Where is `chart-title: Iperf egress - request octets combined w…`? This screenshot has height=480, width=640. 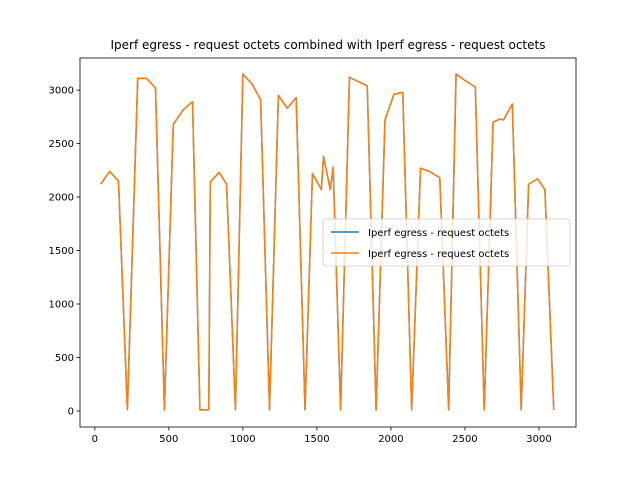
chart-title: Iperf egress - request octets combined w… is located at coordinates (328, 45).